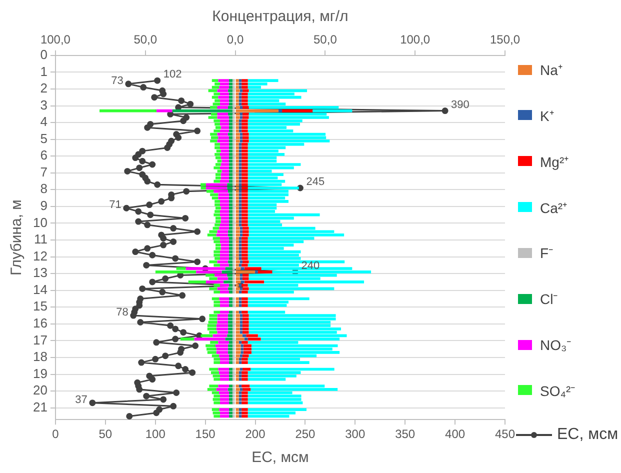  I want to click on y-tick-label: 11, so click(41, 239).